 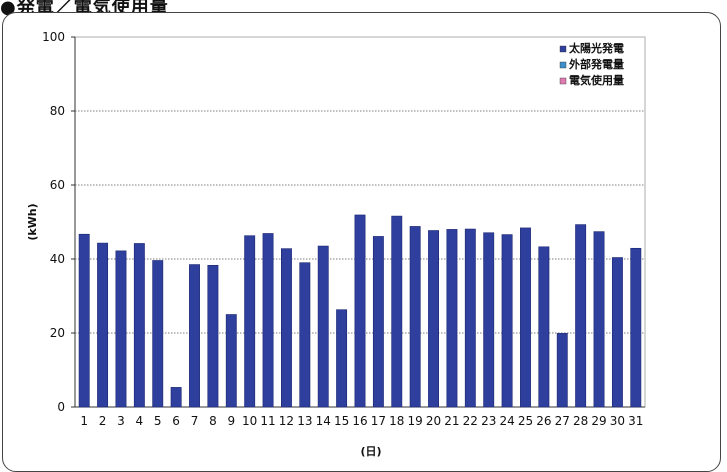 I want to click on x-tick-label: 21, so click(x=451, y=421).